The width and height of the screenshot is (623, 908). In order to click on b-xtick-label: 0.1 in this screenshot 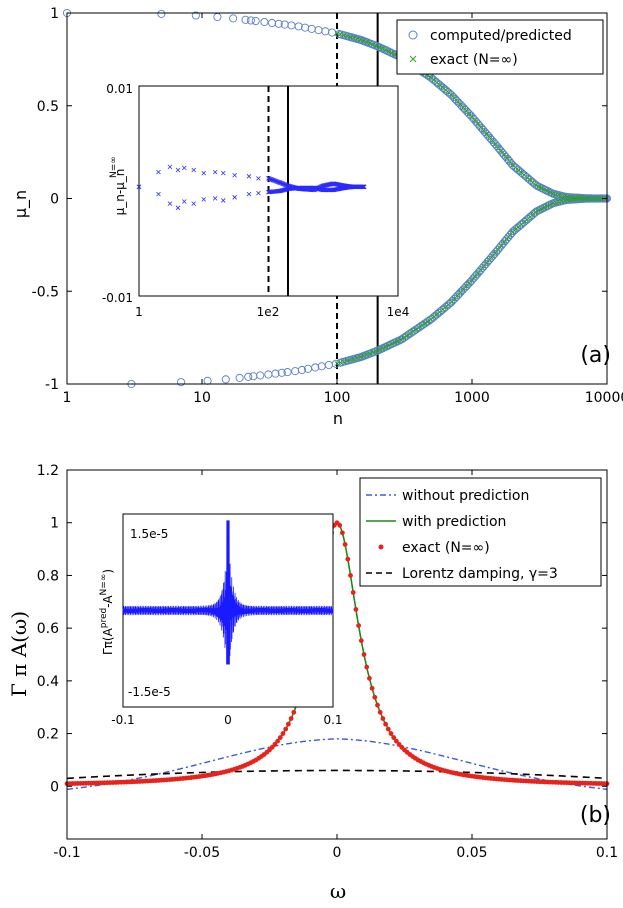, I will do `click(607, 853)`.